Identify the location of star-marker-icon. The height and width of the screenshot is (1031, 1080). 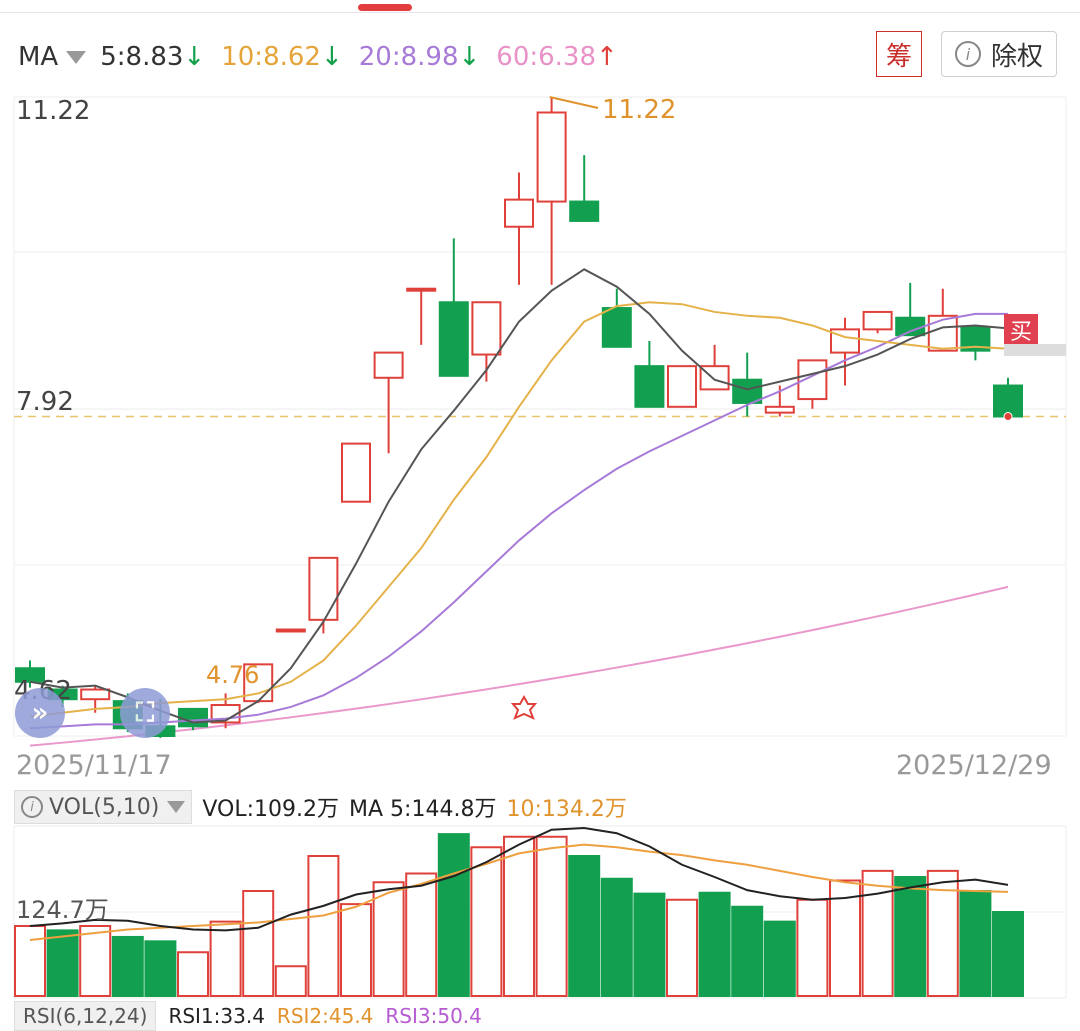
(524, 707).